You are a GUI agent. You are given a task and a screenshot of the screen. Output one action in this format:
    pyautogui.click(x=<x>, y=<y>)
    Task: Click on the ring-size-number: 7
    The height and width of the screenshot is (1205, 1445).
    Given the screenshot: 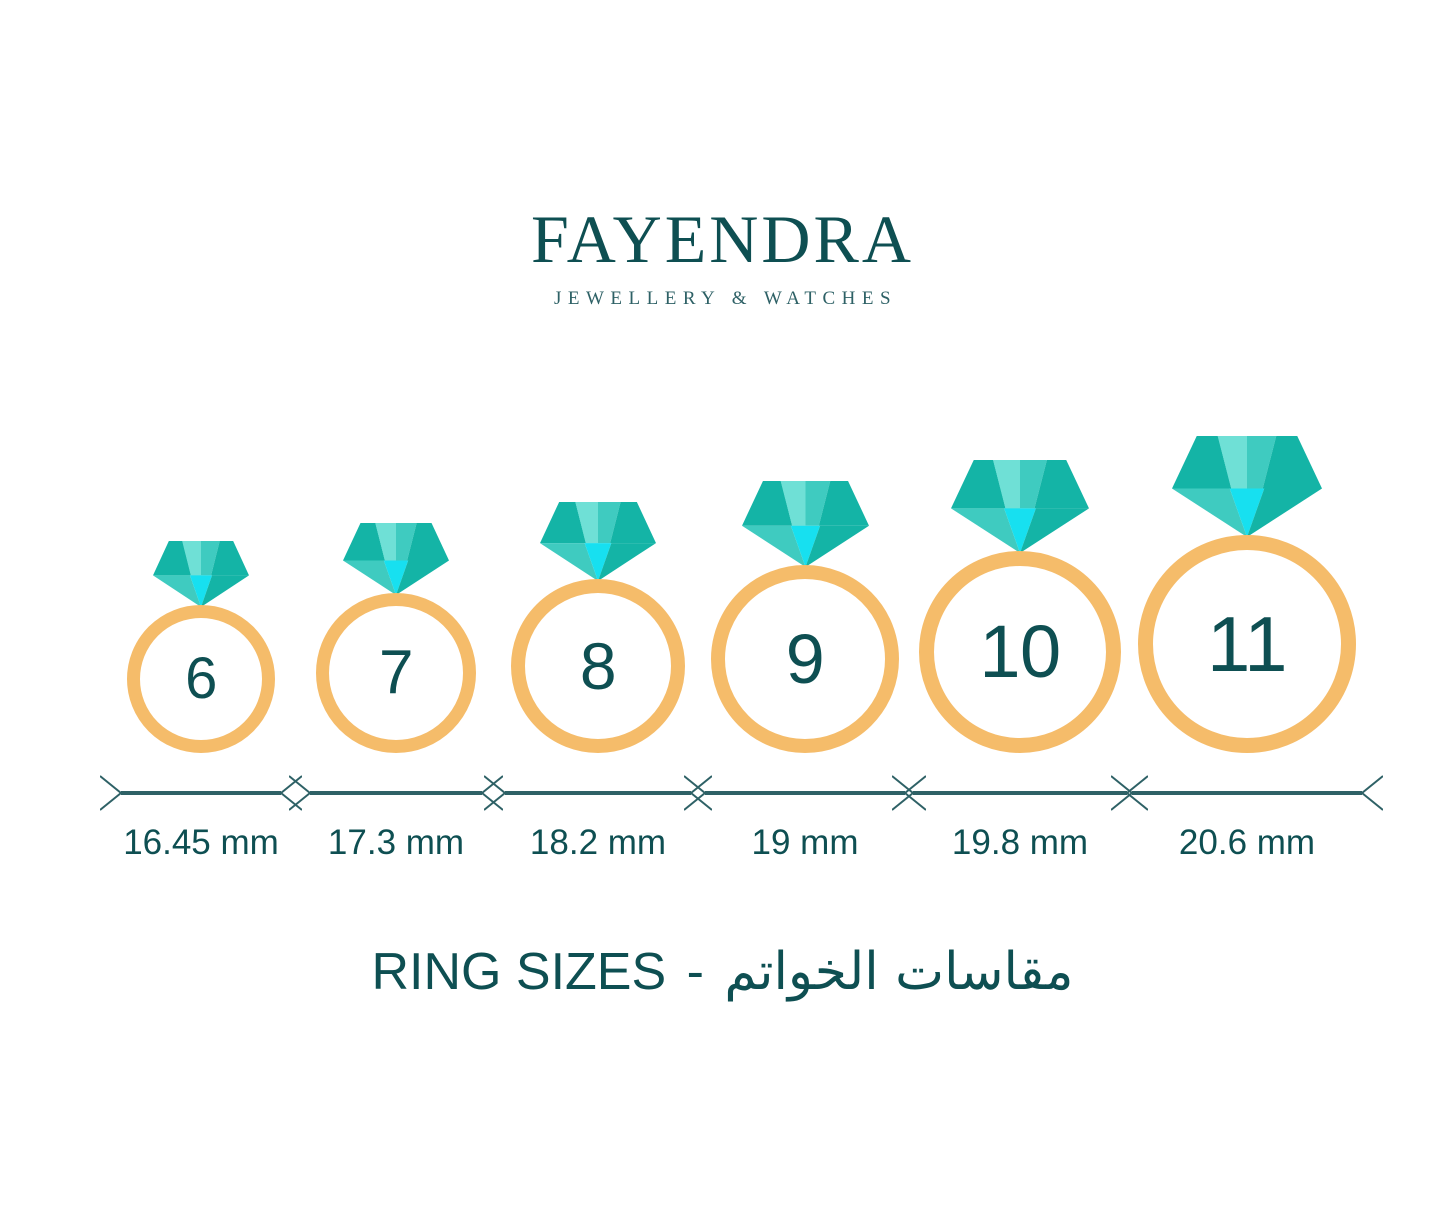 What is the action you would take?
    pyautogui.click(x=396, y=672)
    